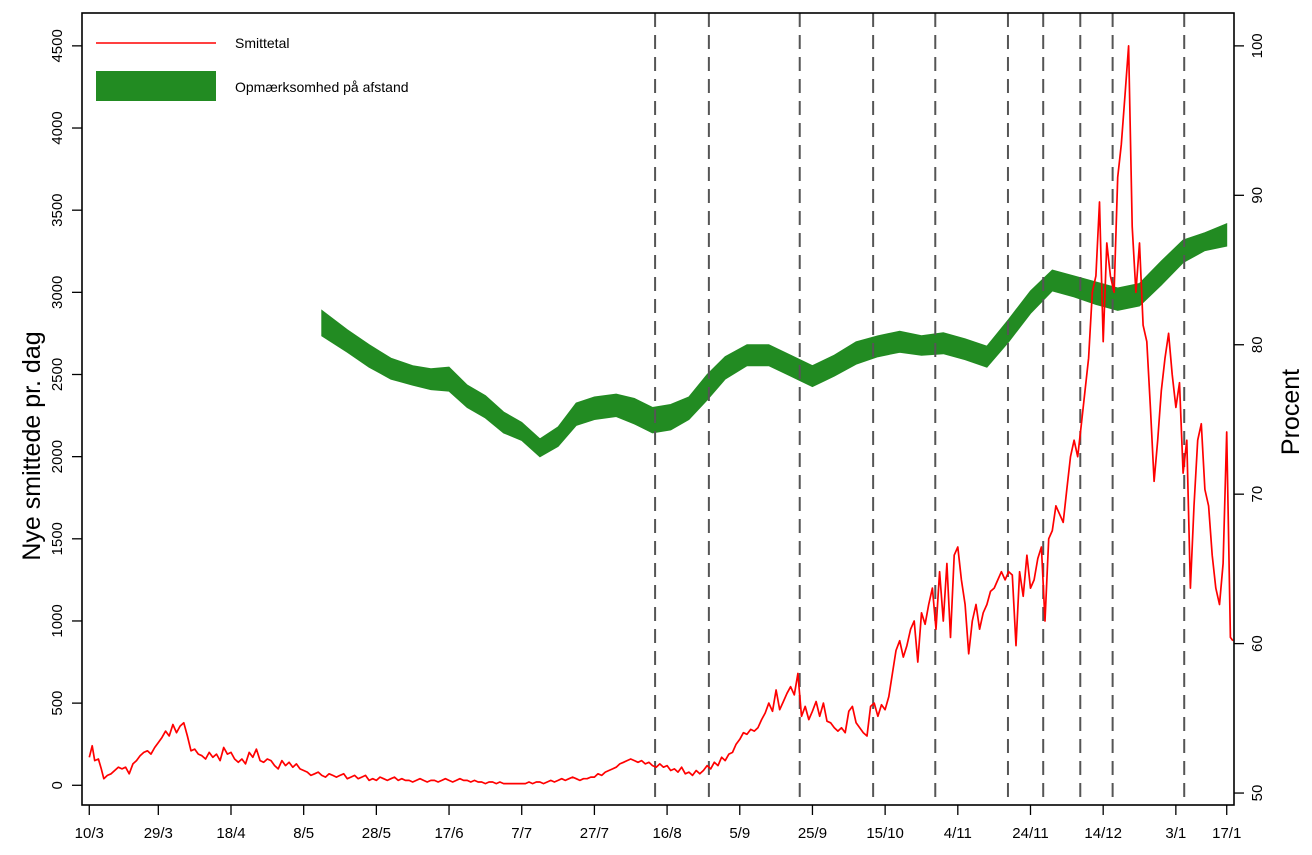 This screenshot has width=1312, height=855. Describe the element at coordinates (812, 833) in the screenshot. I see `x-tick-label-10: 25/9` at that location.